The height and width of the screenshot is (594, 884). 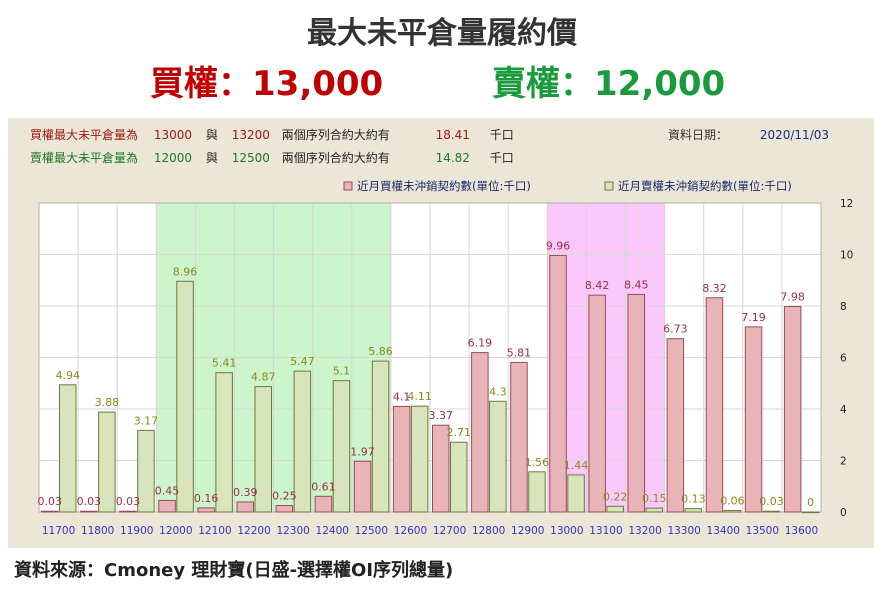 I want to click on put-value-label: 0.13, so click(x=693, y=499).